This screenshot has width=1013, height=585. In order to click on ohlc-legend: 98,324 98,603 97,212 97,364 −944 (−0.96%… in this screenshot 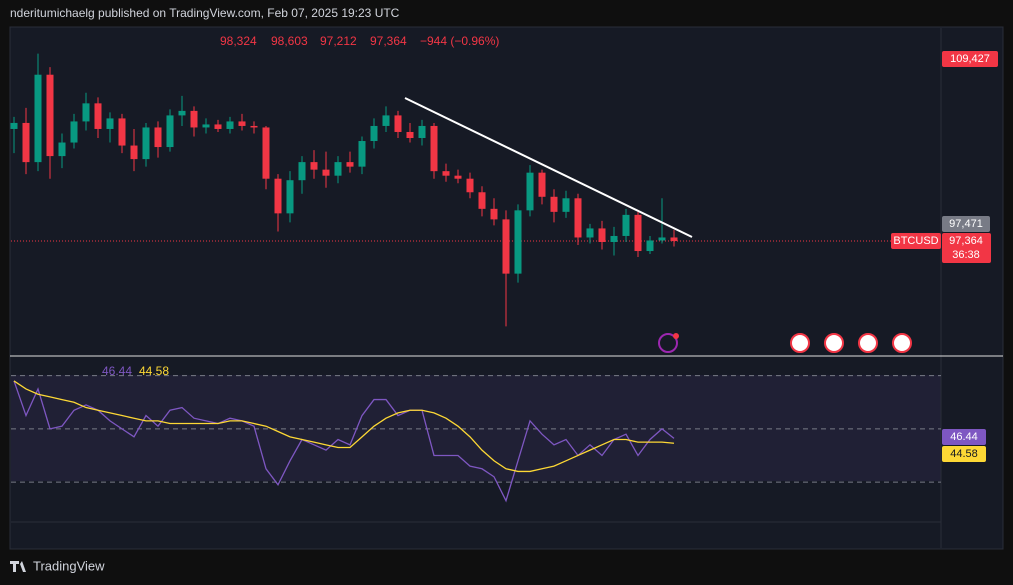, I will do `click(359, 41)`.